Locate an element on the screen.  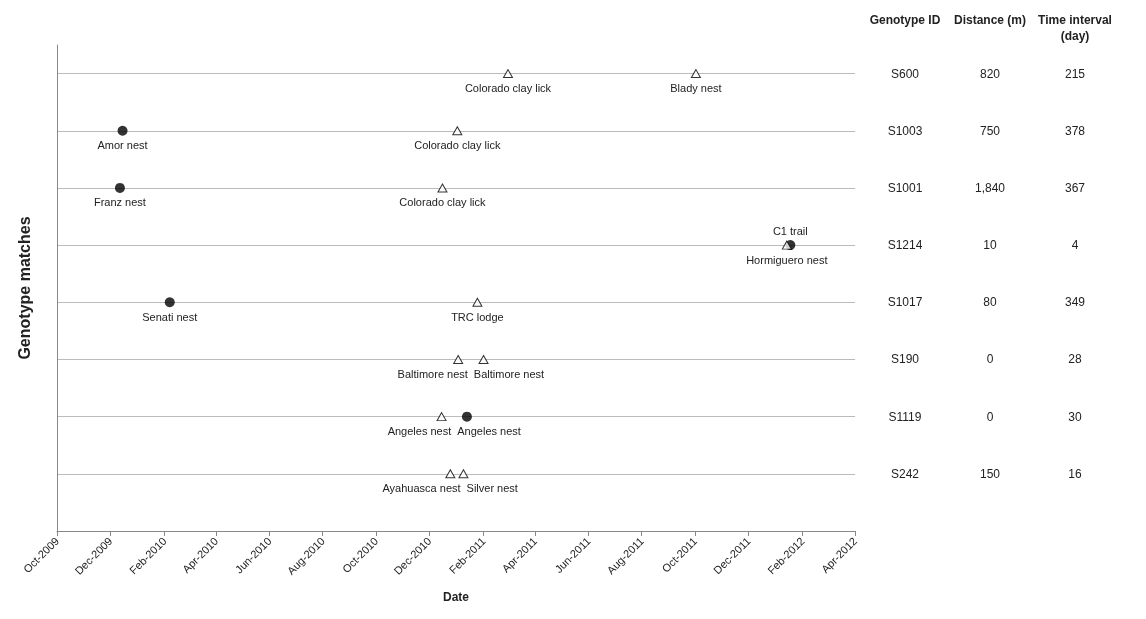
annotation: Hormiguero nest is located at coordinates (787, 259).